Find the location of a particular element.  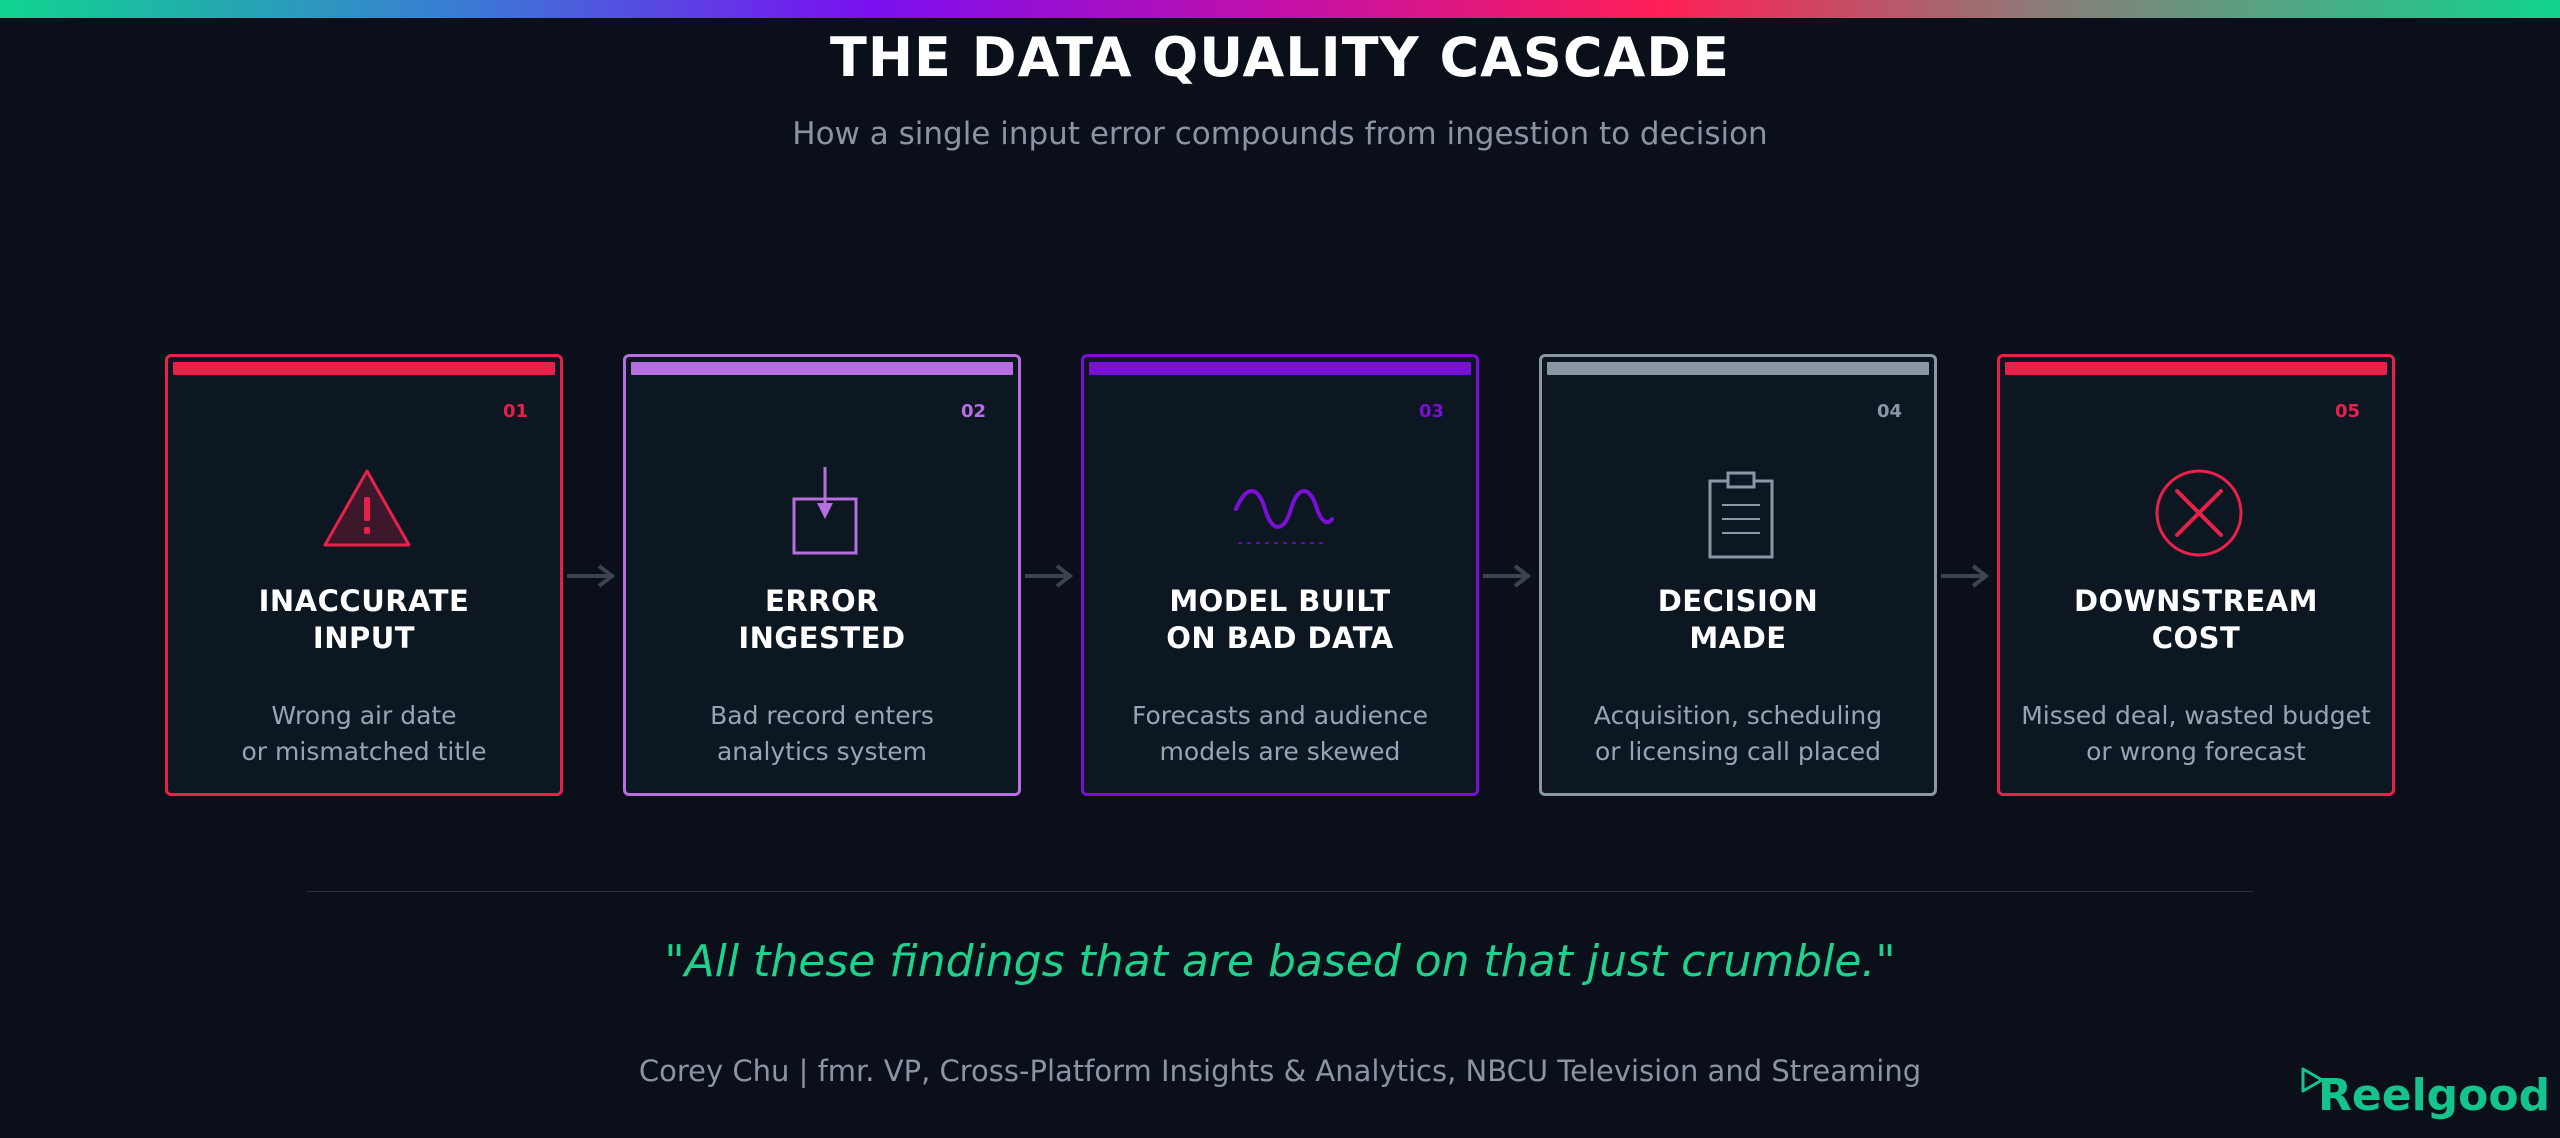

step-number: 02 is located at coordinates (973, 411).